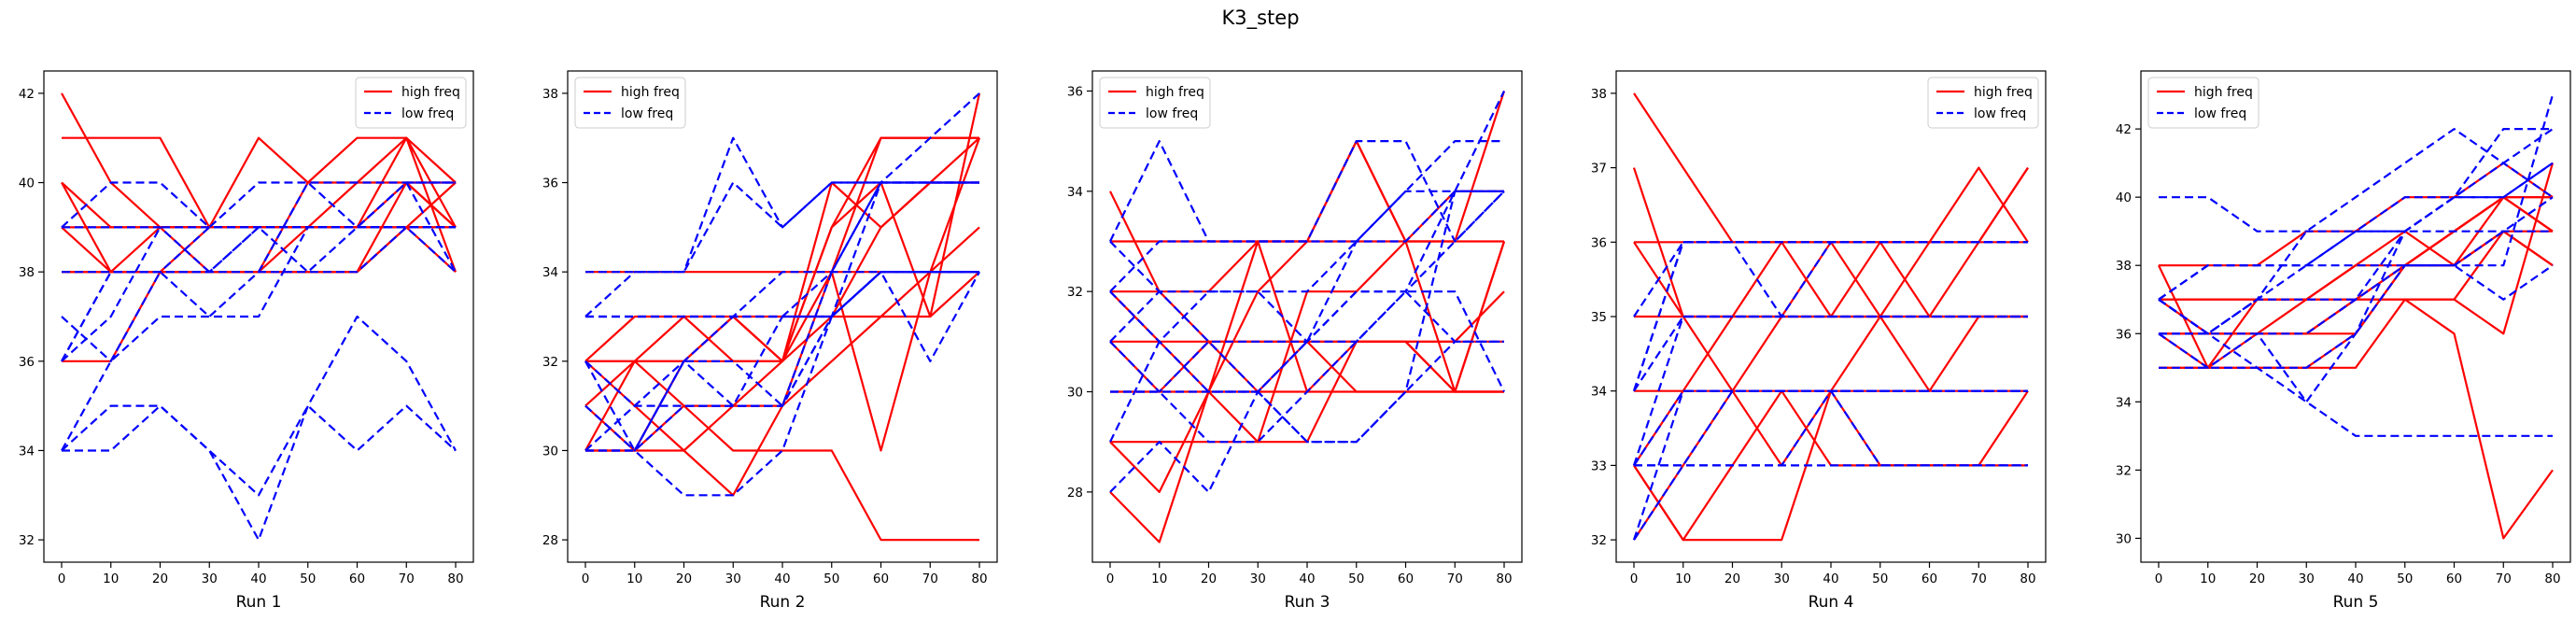  I want to click on y-tick-label: 33, so click(1599, 466).